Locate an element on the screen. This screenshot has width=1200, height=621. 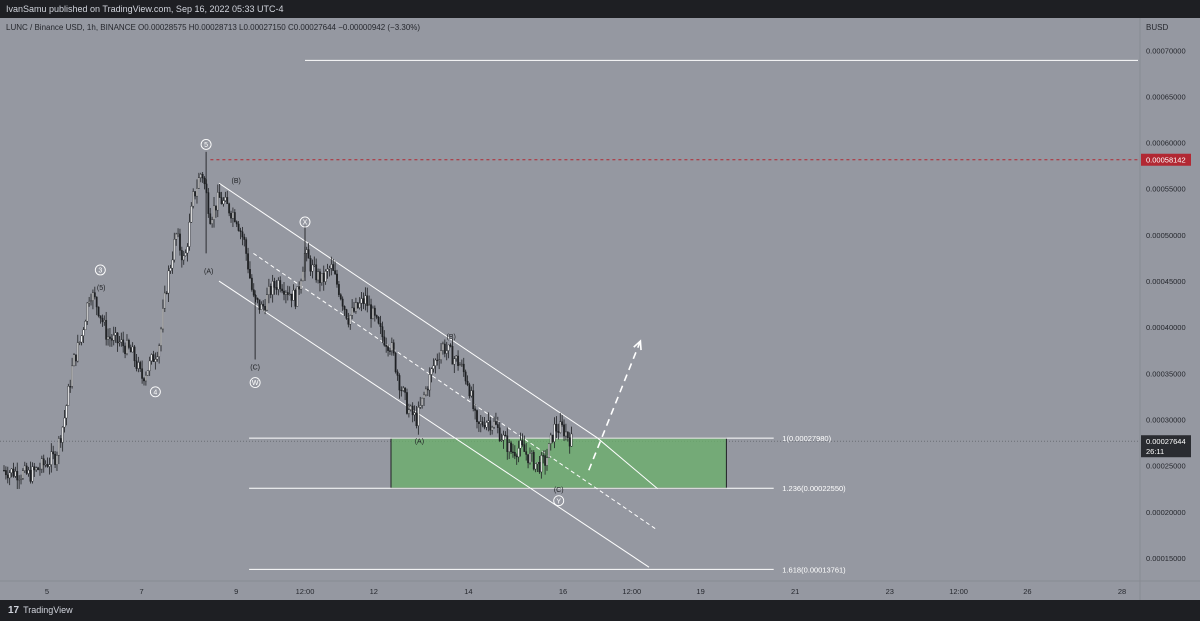
x-tick-label: 23 is located at coordinates (890, 591).